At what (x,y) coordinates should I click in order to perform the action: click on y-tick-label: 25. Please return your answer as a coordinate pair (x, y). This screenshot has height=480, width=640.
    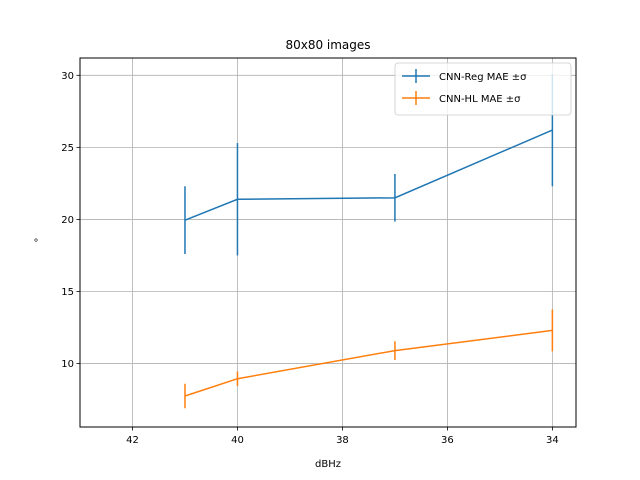
    Looking at the image, I should click on (67, 148).